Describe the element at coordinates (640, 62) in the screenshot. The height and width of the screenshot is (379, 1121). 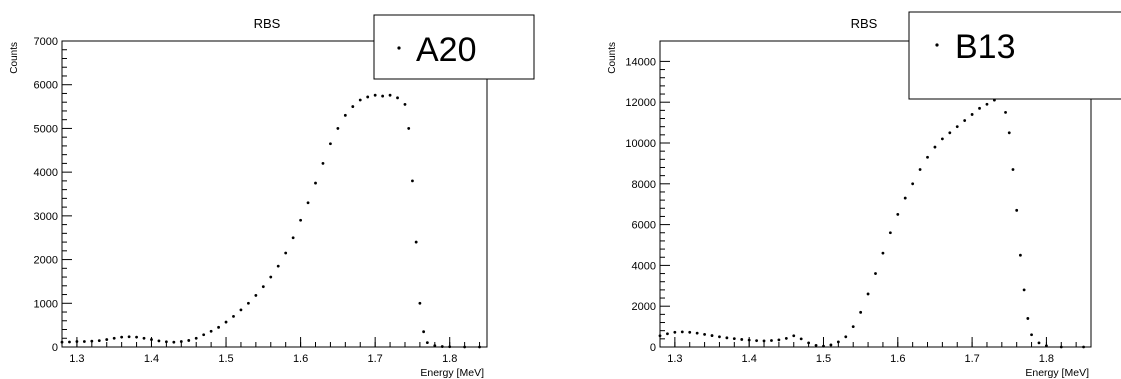
I see `y-tick-label: 14000` at that location.